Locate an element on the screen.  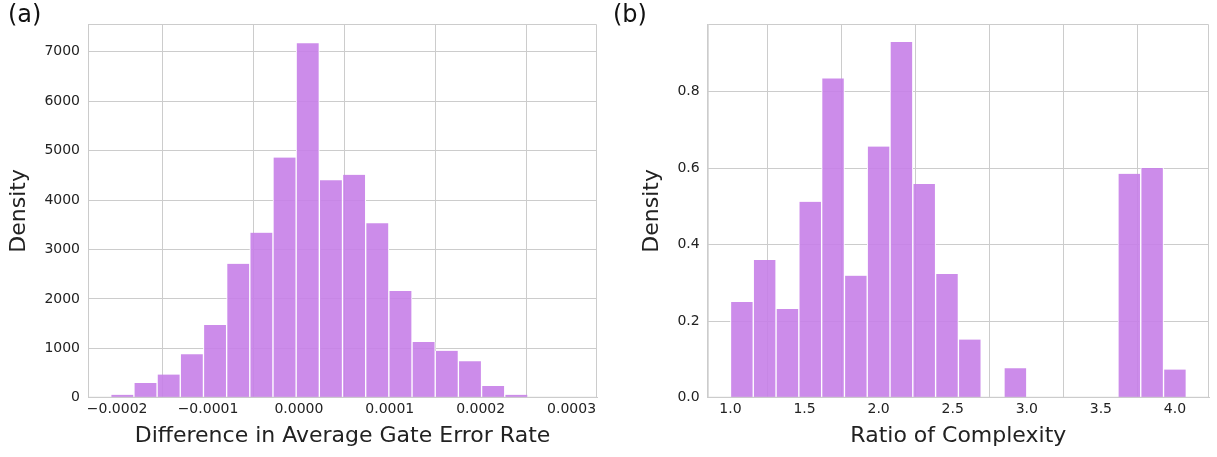
x-tick-label: 0.0000 is located at coordinates (299, 407).